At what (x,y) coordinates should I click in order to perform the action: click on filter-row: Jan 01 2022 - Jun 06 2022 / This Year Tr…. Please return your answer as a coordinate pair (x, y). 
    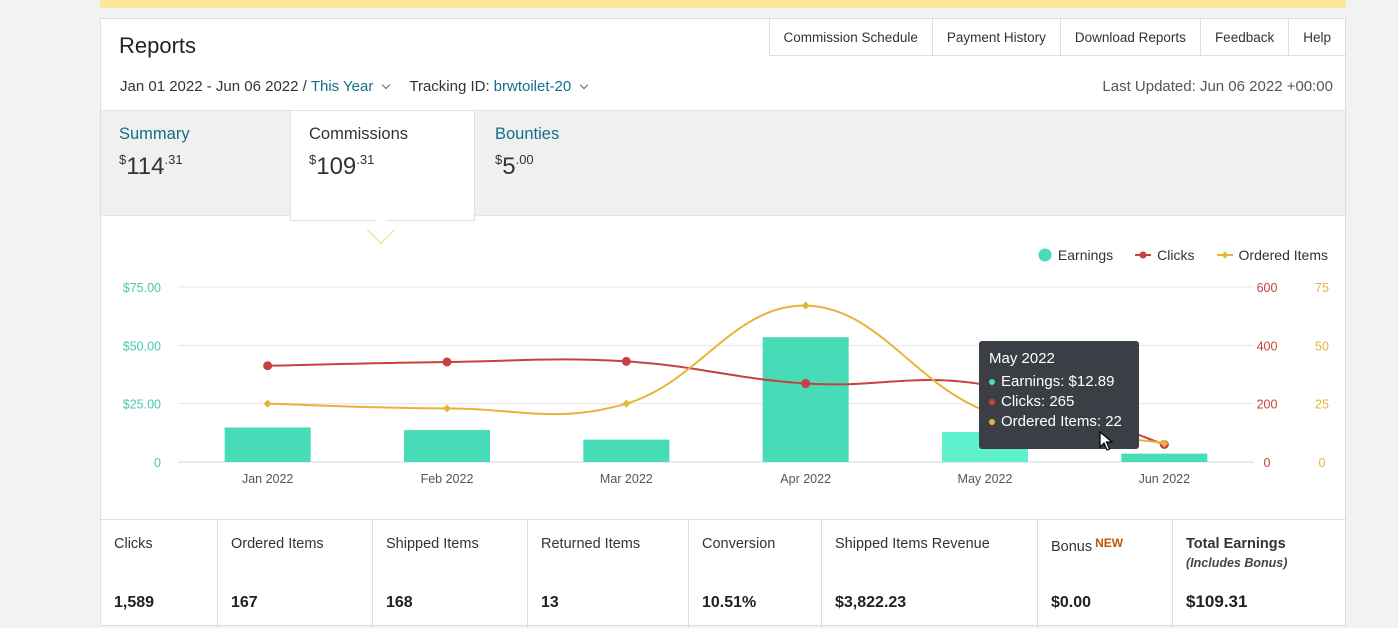
    Looking at the image, I should click on (357, 86).